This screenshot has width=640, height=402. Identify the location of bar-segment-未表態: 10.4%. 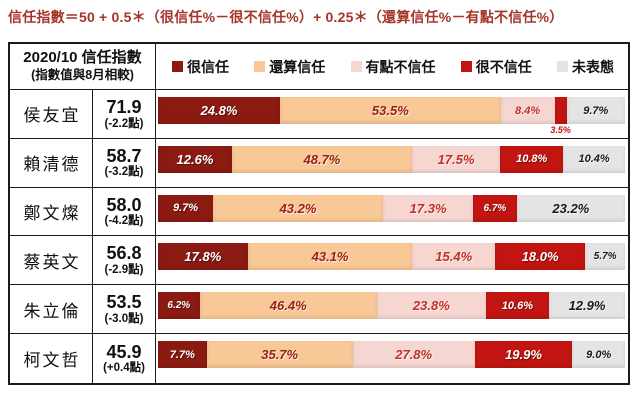
(594, 159).